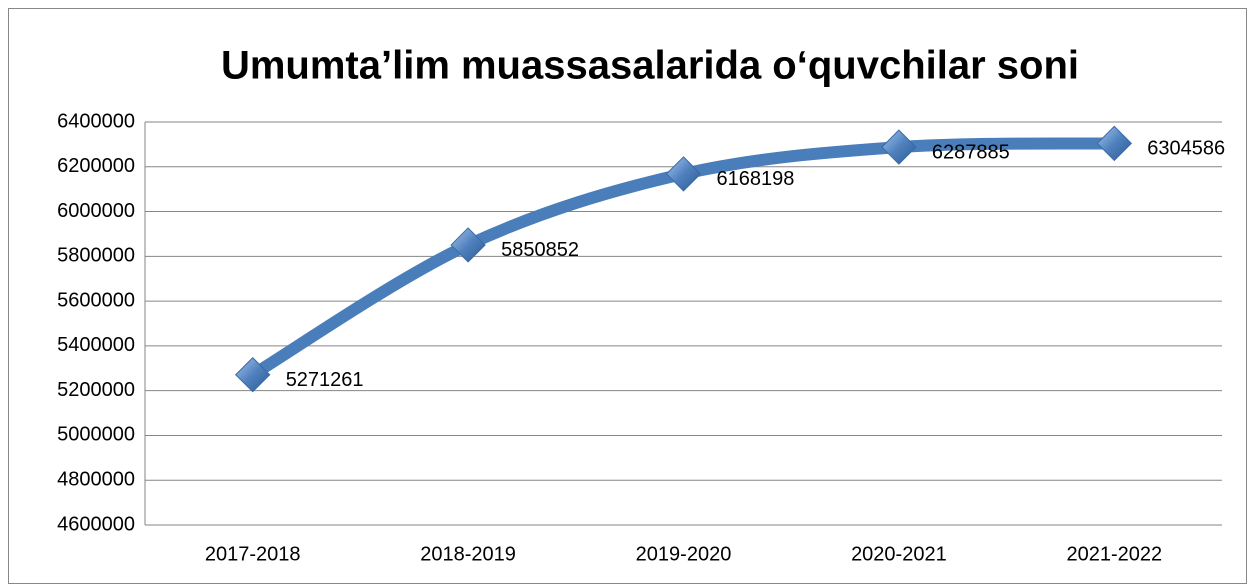  I want to click on data-label: 5850852, so click(540, 250).